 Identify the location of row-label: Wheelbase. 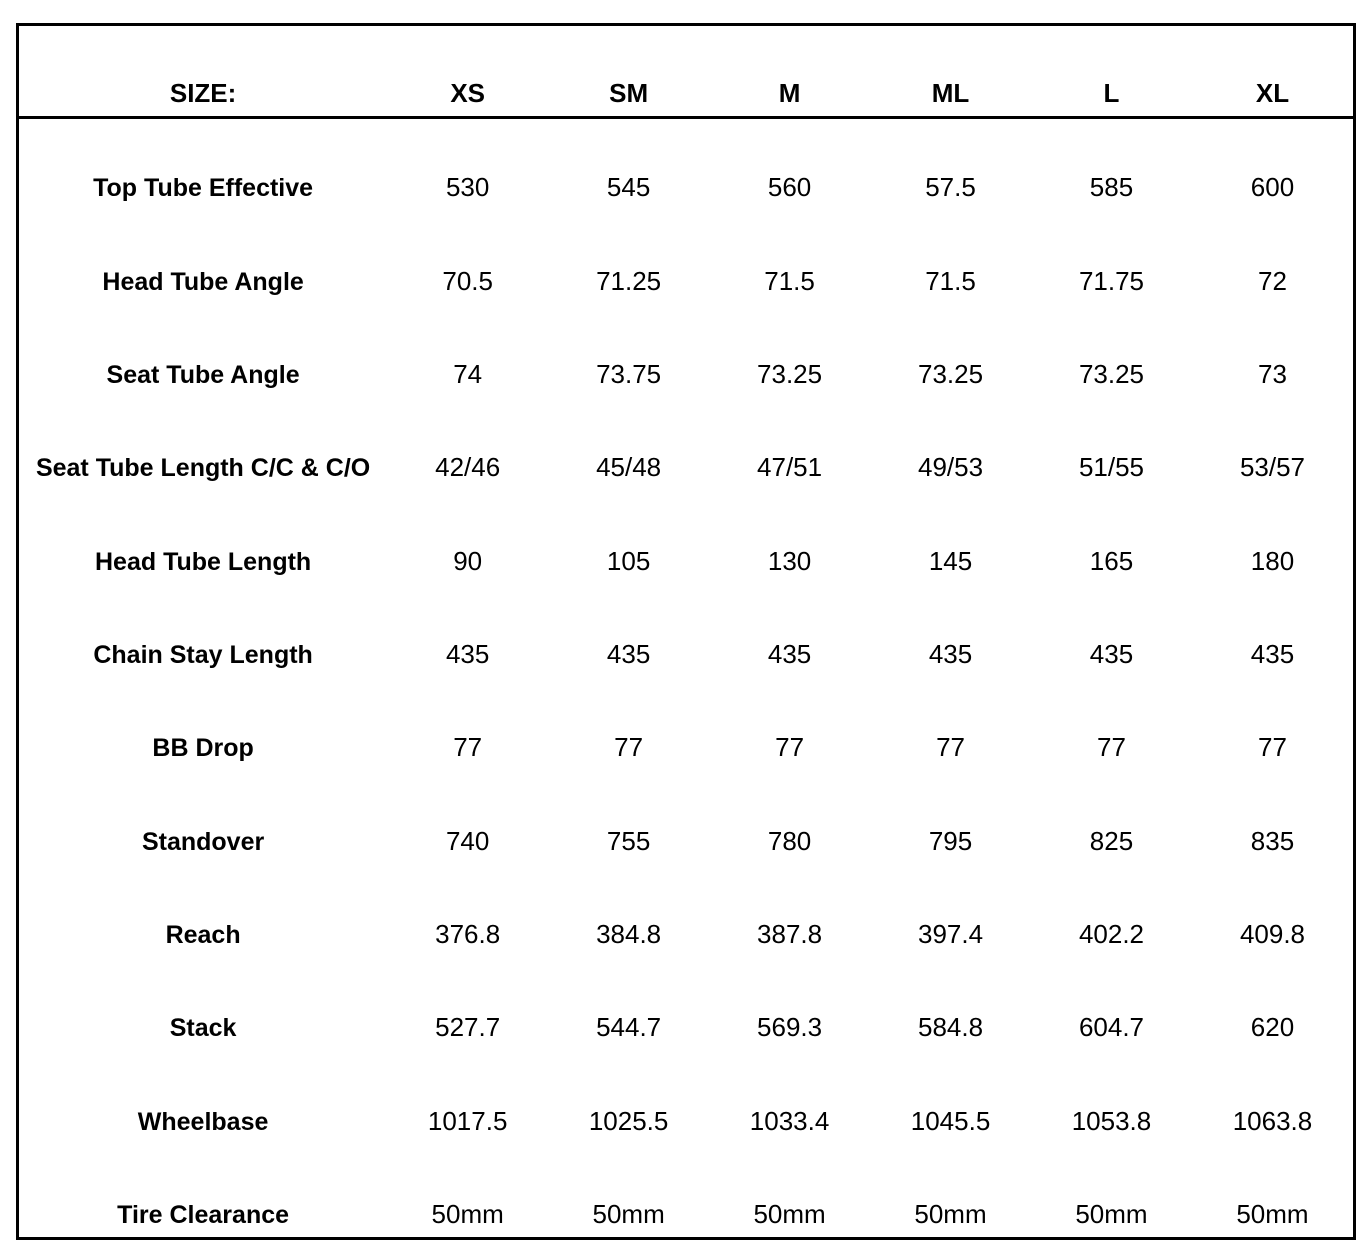
(203, 1121).